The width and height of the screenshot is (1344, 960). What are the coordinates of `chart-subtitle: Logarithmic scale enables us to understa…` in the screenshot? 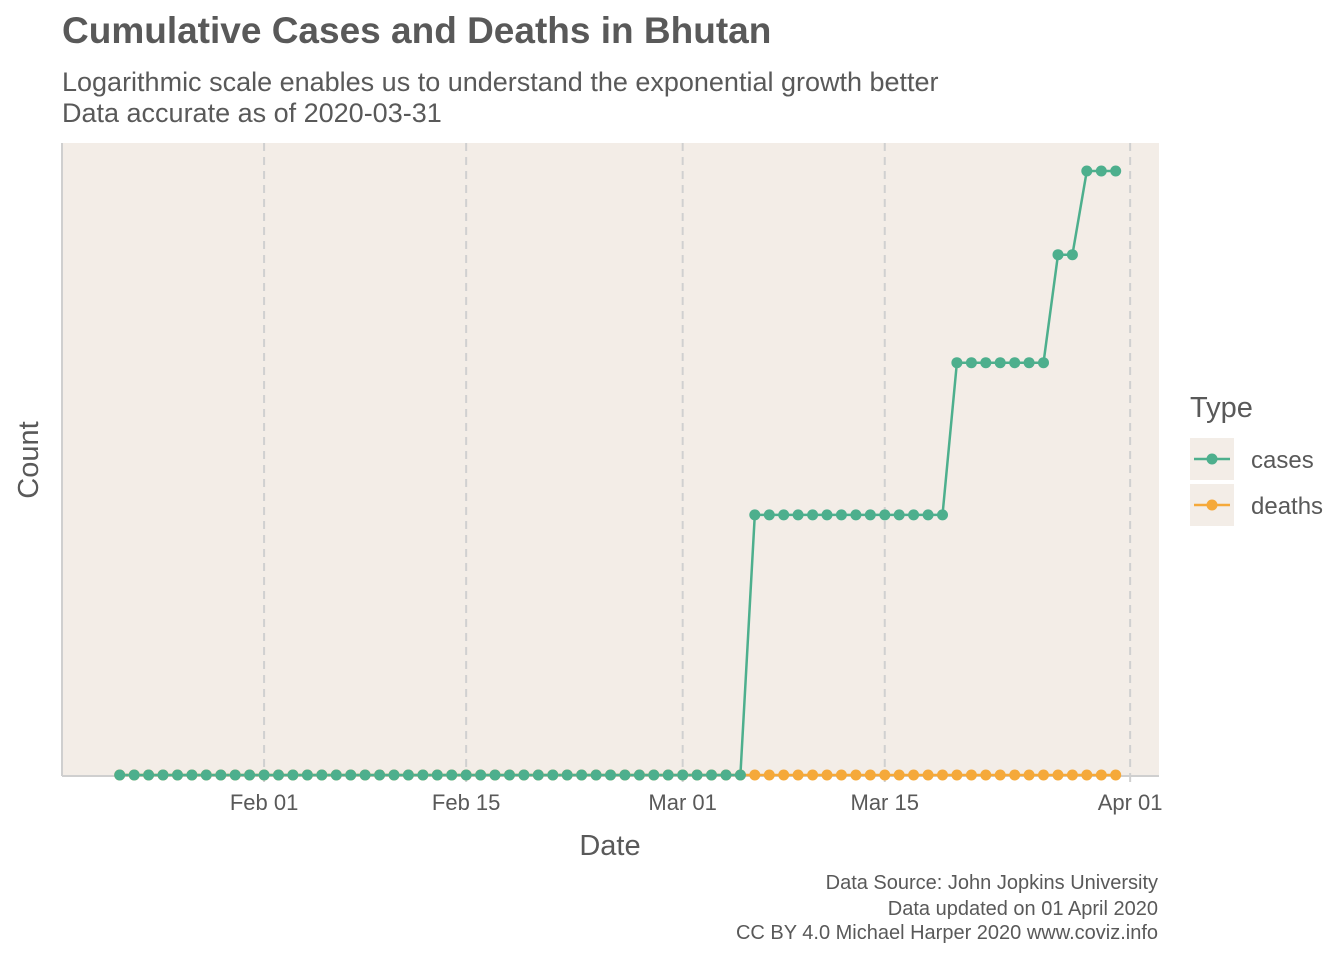 It's located at (500, 82).